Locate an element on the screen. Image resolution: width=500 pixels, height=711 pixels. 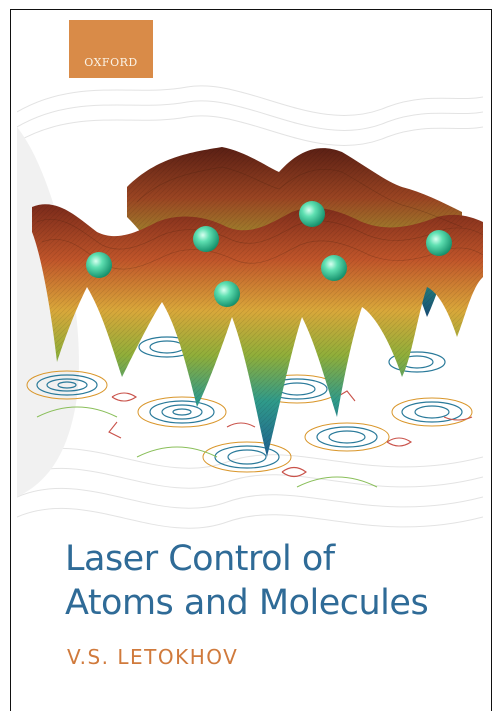
publisher-name: OXFORD is located at coordinates (111, 62).